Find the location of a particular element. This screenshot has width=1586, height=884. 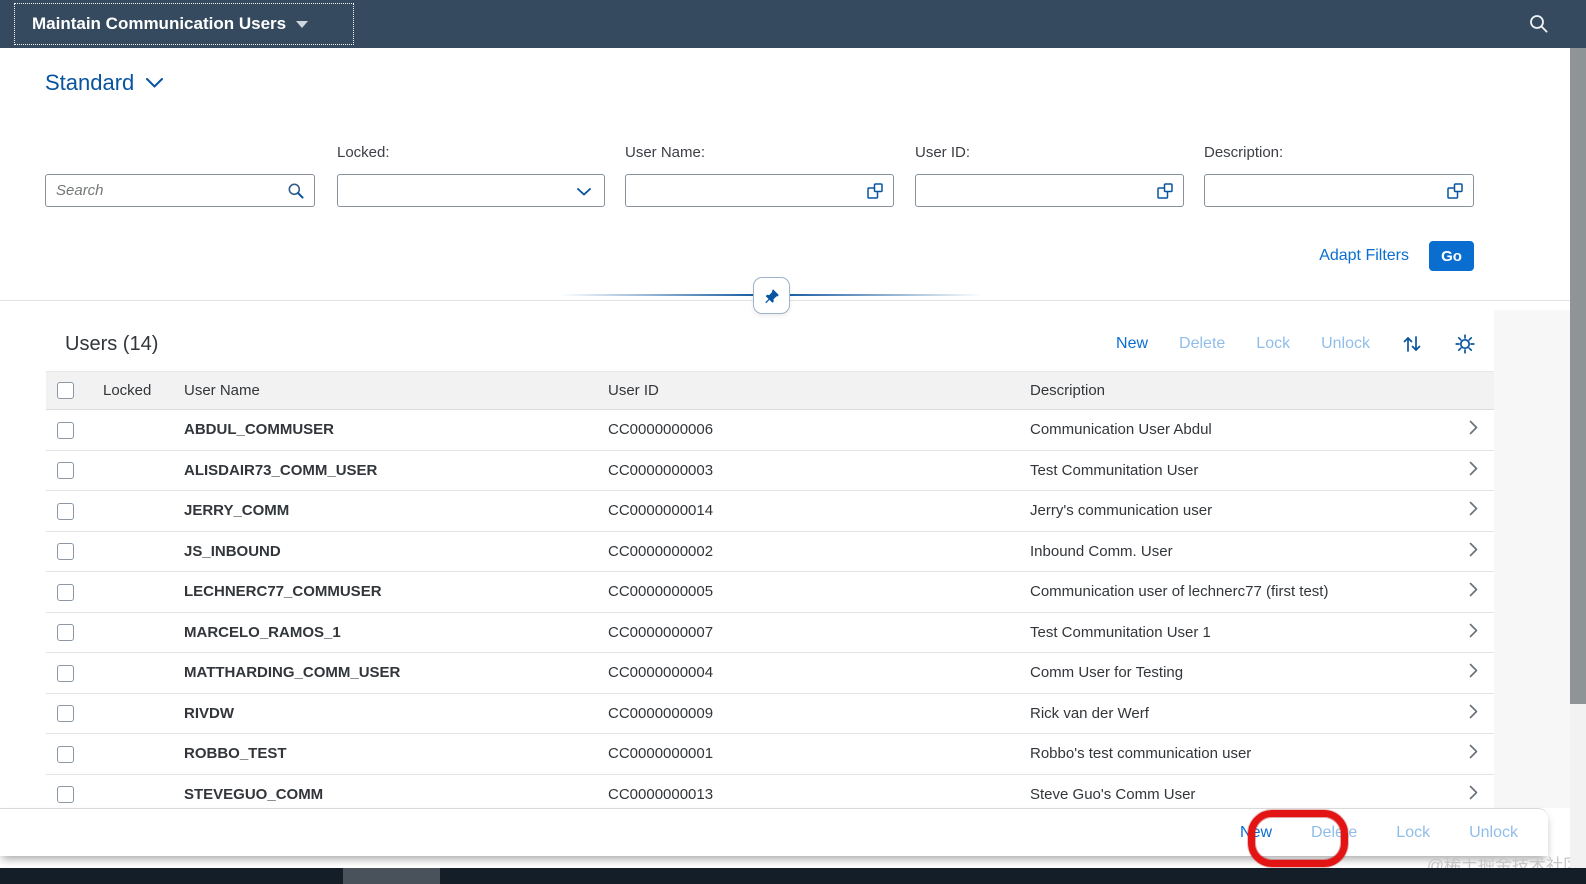

sort-button is located at coordinates (1412, 344).